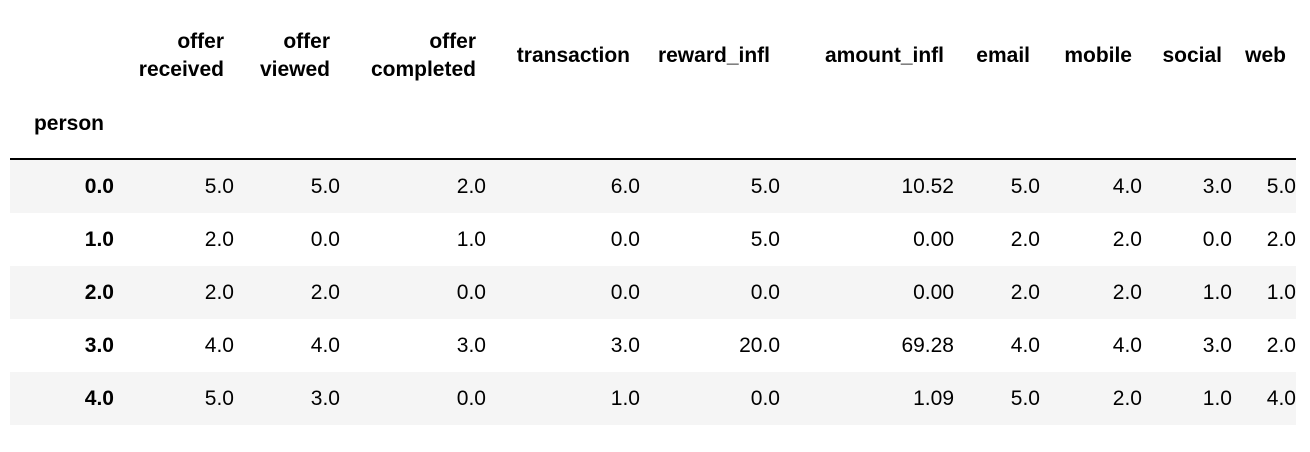  What do you see at coordinates (1192, 55) in the screenshot?
I see `column-header: social` at bounding box center [1192, 55].